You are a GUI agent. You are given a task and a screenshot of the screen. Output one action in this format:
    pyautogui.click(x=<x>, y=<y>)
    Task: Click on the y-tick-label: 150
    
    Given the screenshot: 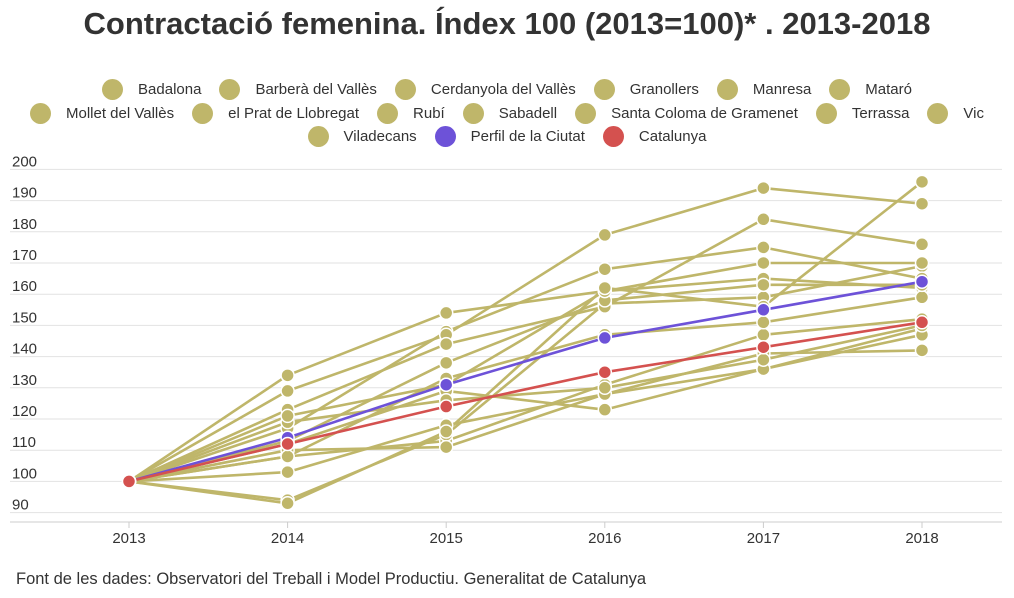 What is the action you would take?
    pyautogui.click(x=24, y=317)
    